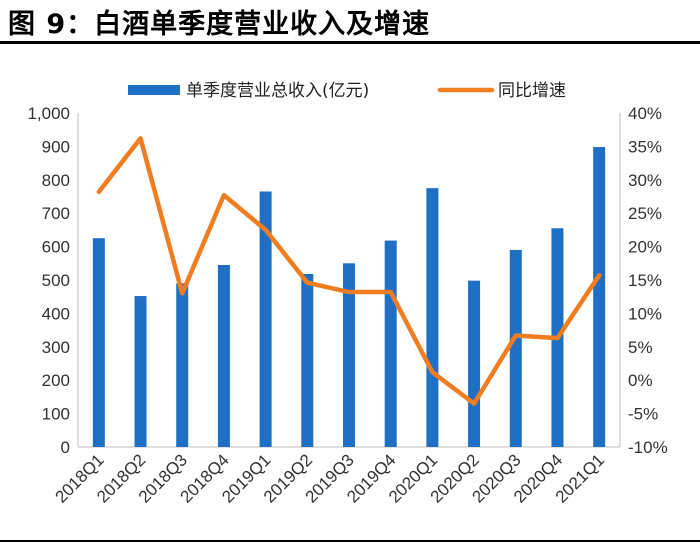 This screenshot has height=545, width=700. What do you see at coordinates (56, 347) in the screenshot?
I see `y-left-tick-label: 300` at bounding box center [56, 347].